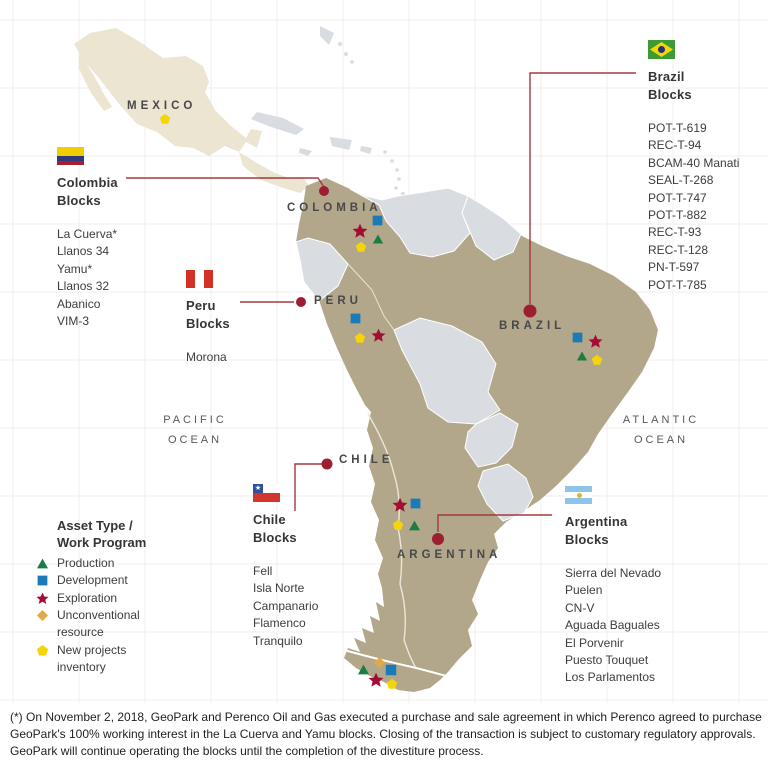 Image resolution: width=768 pixels, height=769 pixels. What do you see at coordinates (677, 215) in the screenshot?
I see `block-item: POT-T-882` at bounding box center [677, 215].